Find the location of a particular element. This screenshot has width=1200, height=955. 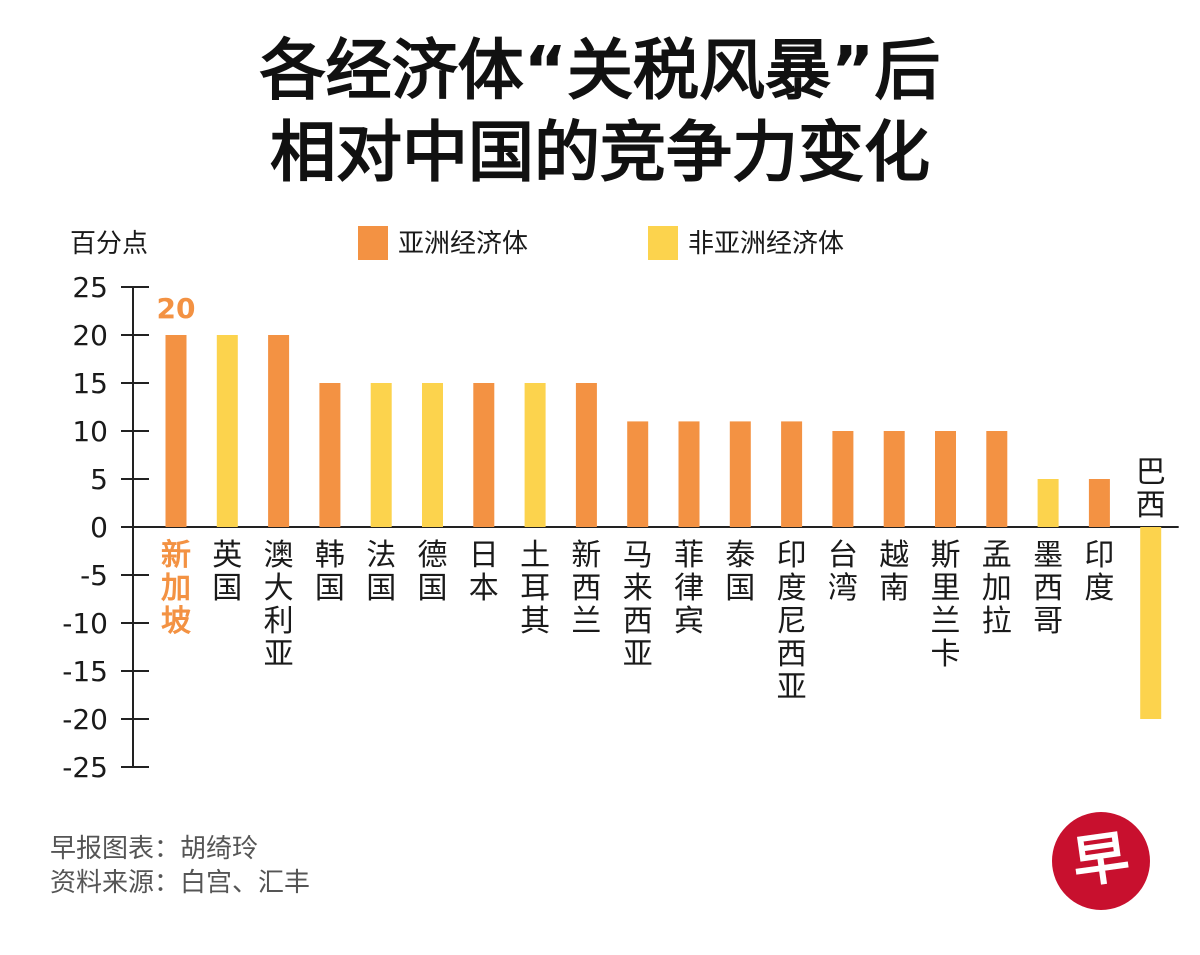

y-tick-label: 0 is located at coordinates (99, 527).